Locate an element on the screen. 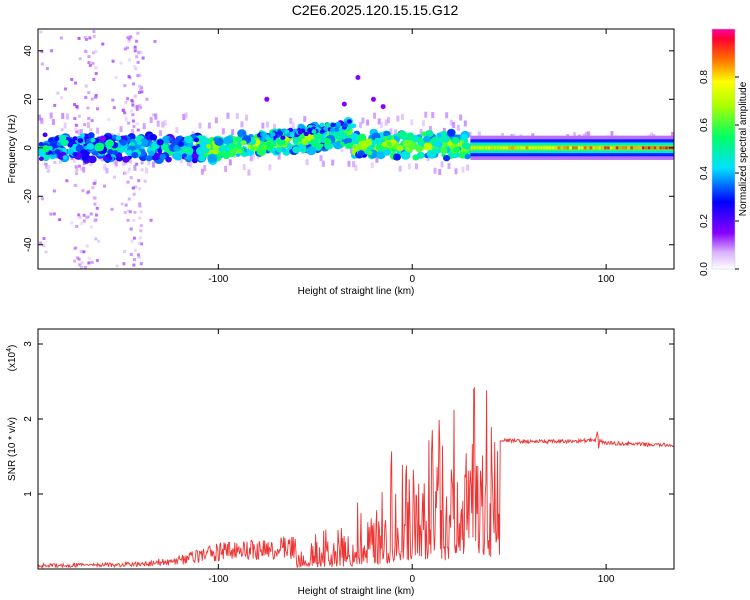 This screenshot has height=600, width=750. y-tick-label: -20 is located at coordinates (28, 196).